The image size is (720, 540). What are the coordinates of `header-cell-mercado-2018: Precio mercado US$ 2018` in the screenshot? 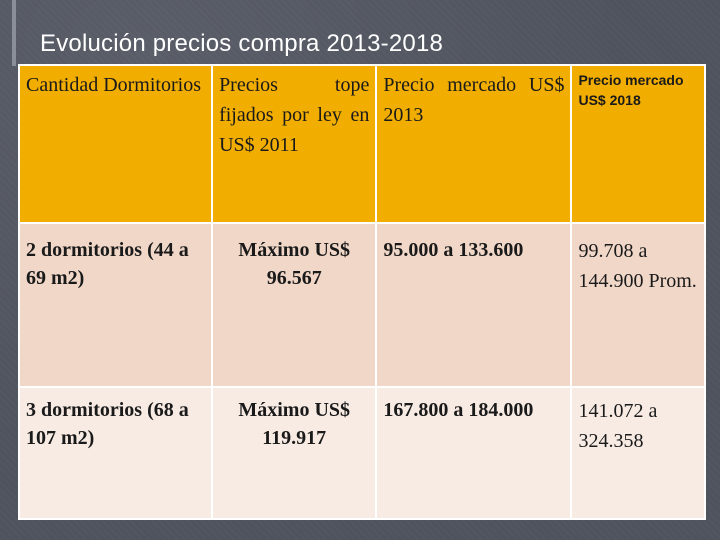 It's located at (638, 144).